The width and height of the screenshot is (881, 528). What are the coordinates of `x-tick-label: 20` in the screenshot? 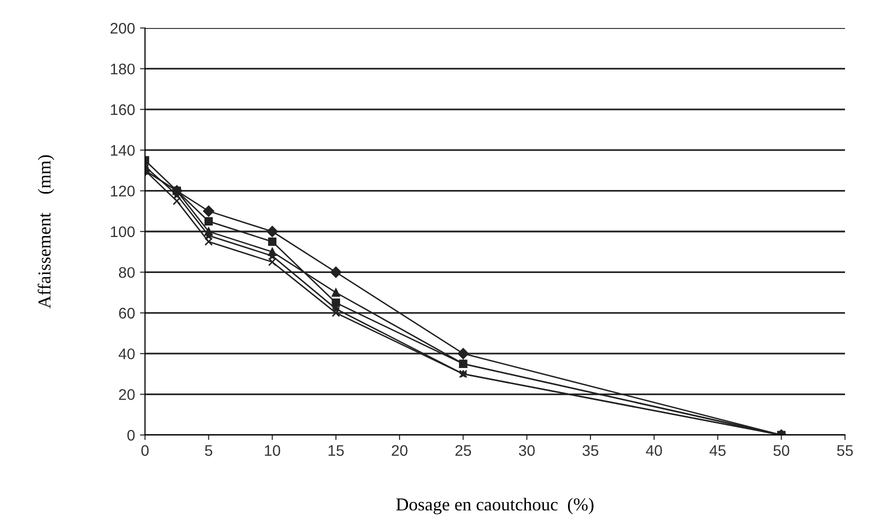 It's located at (400, 450).